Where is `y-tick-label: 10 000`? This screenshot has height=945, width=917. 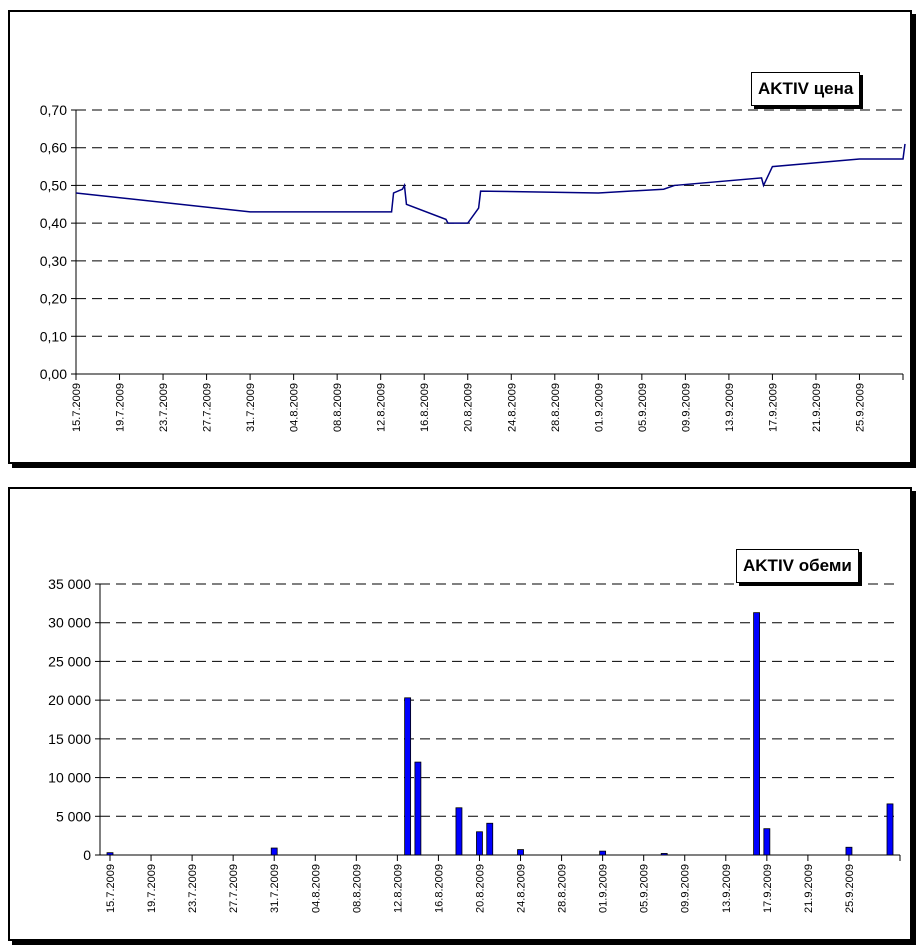 y-tick-label: 10 000 is located at coordinates (69, 778).